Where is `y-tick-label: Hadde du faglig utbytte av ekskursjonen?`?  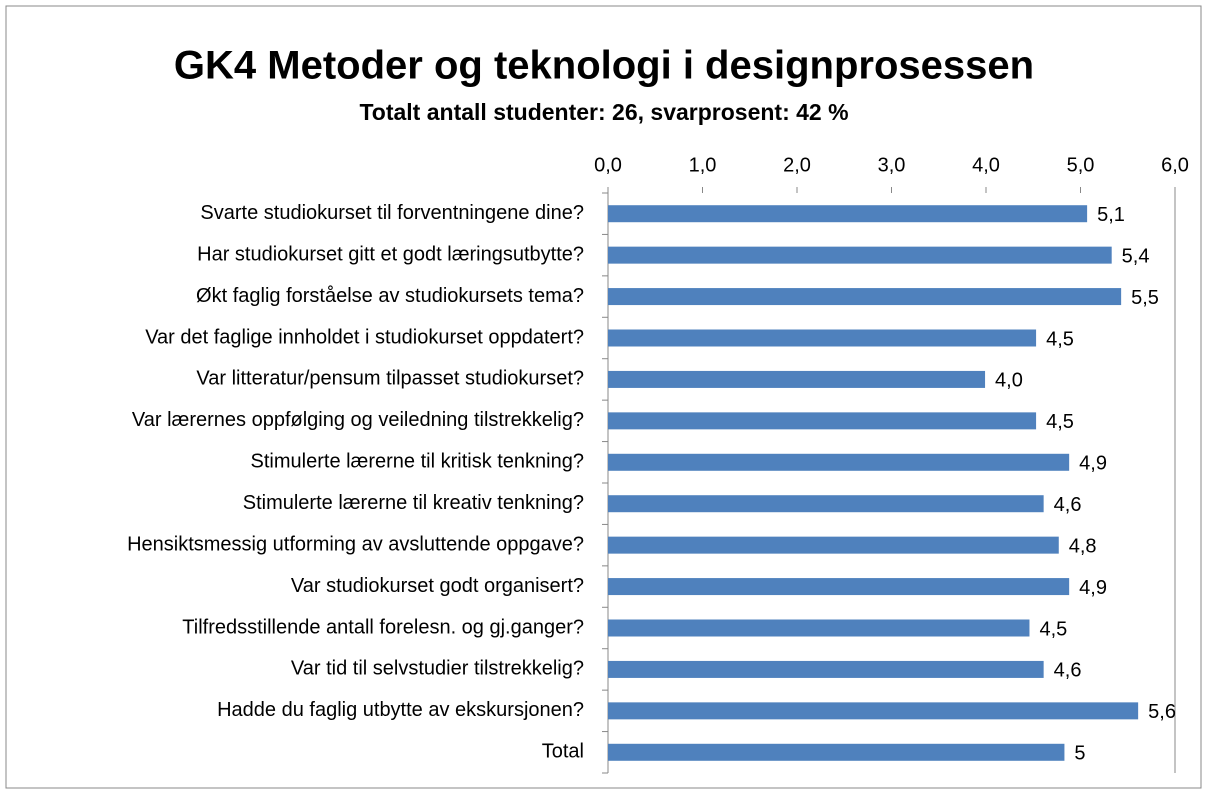 y-tick-label: Hadde du faglig utbytte av ekskursjonen? is located at coordinates (400, 710).